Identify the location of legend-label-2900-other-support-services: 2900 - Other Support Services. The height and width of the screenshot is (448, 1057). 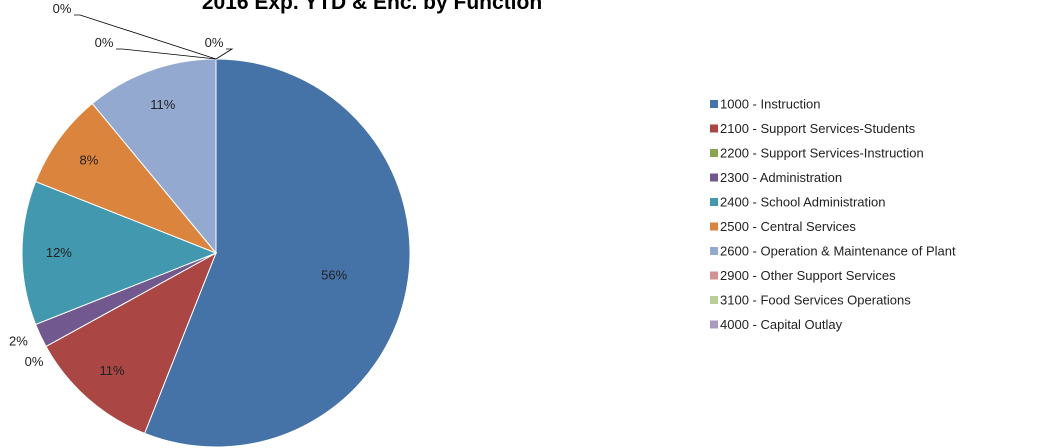
(808, 275).